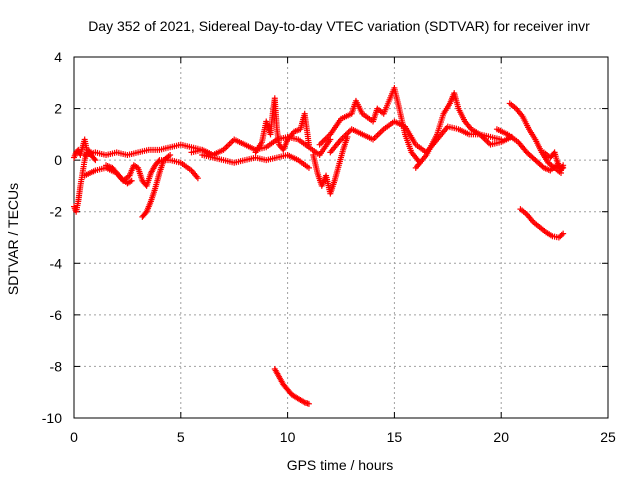  I want to click on series-arc-late, so click(535, 138).